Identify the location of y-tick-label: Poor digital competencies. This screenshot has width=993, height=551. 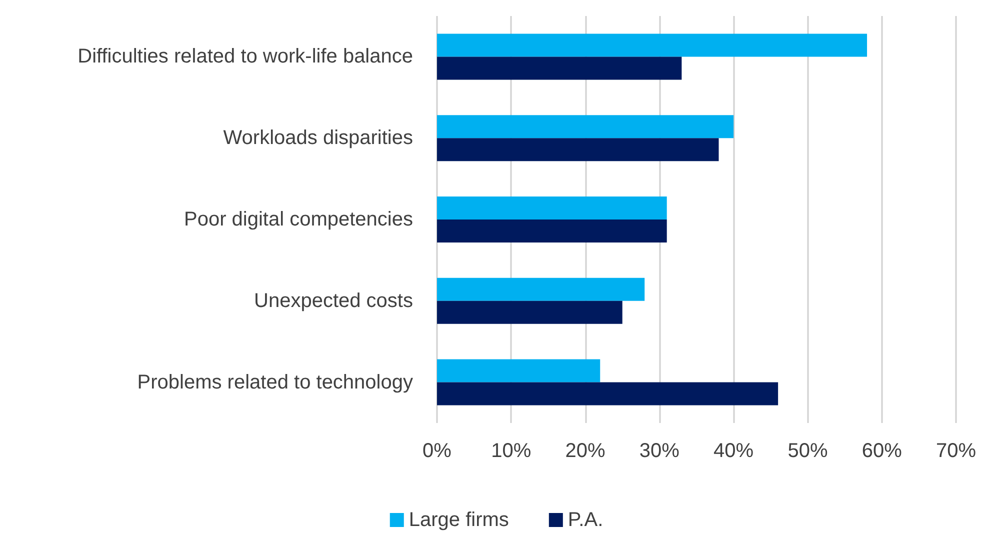
(298, 219).